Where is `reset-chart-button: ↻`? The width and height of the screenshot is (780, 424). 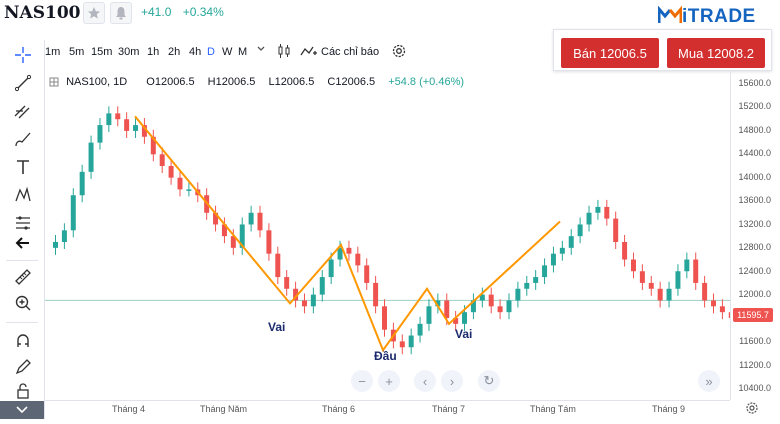 reset-chart-button: ↻ is located at coordinates (489, 381).